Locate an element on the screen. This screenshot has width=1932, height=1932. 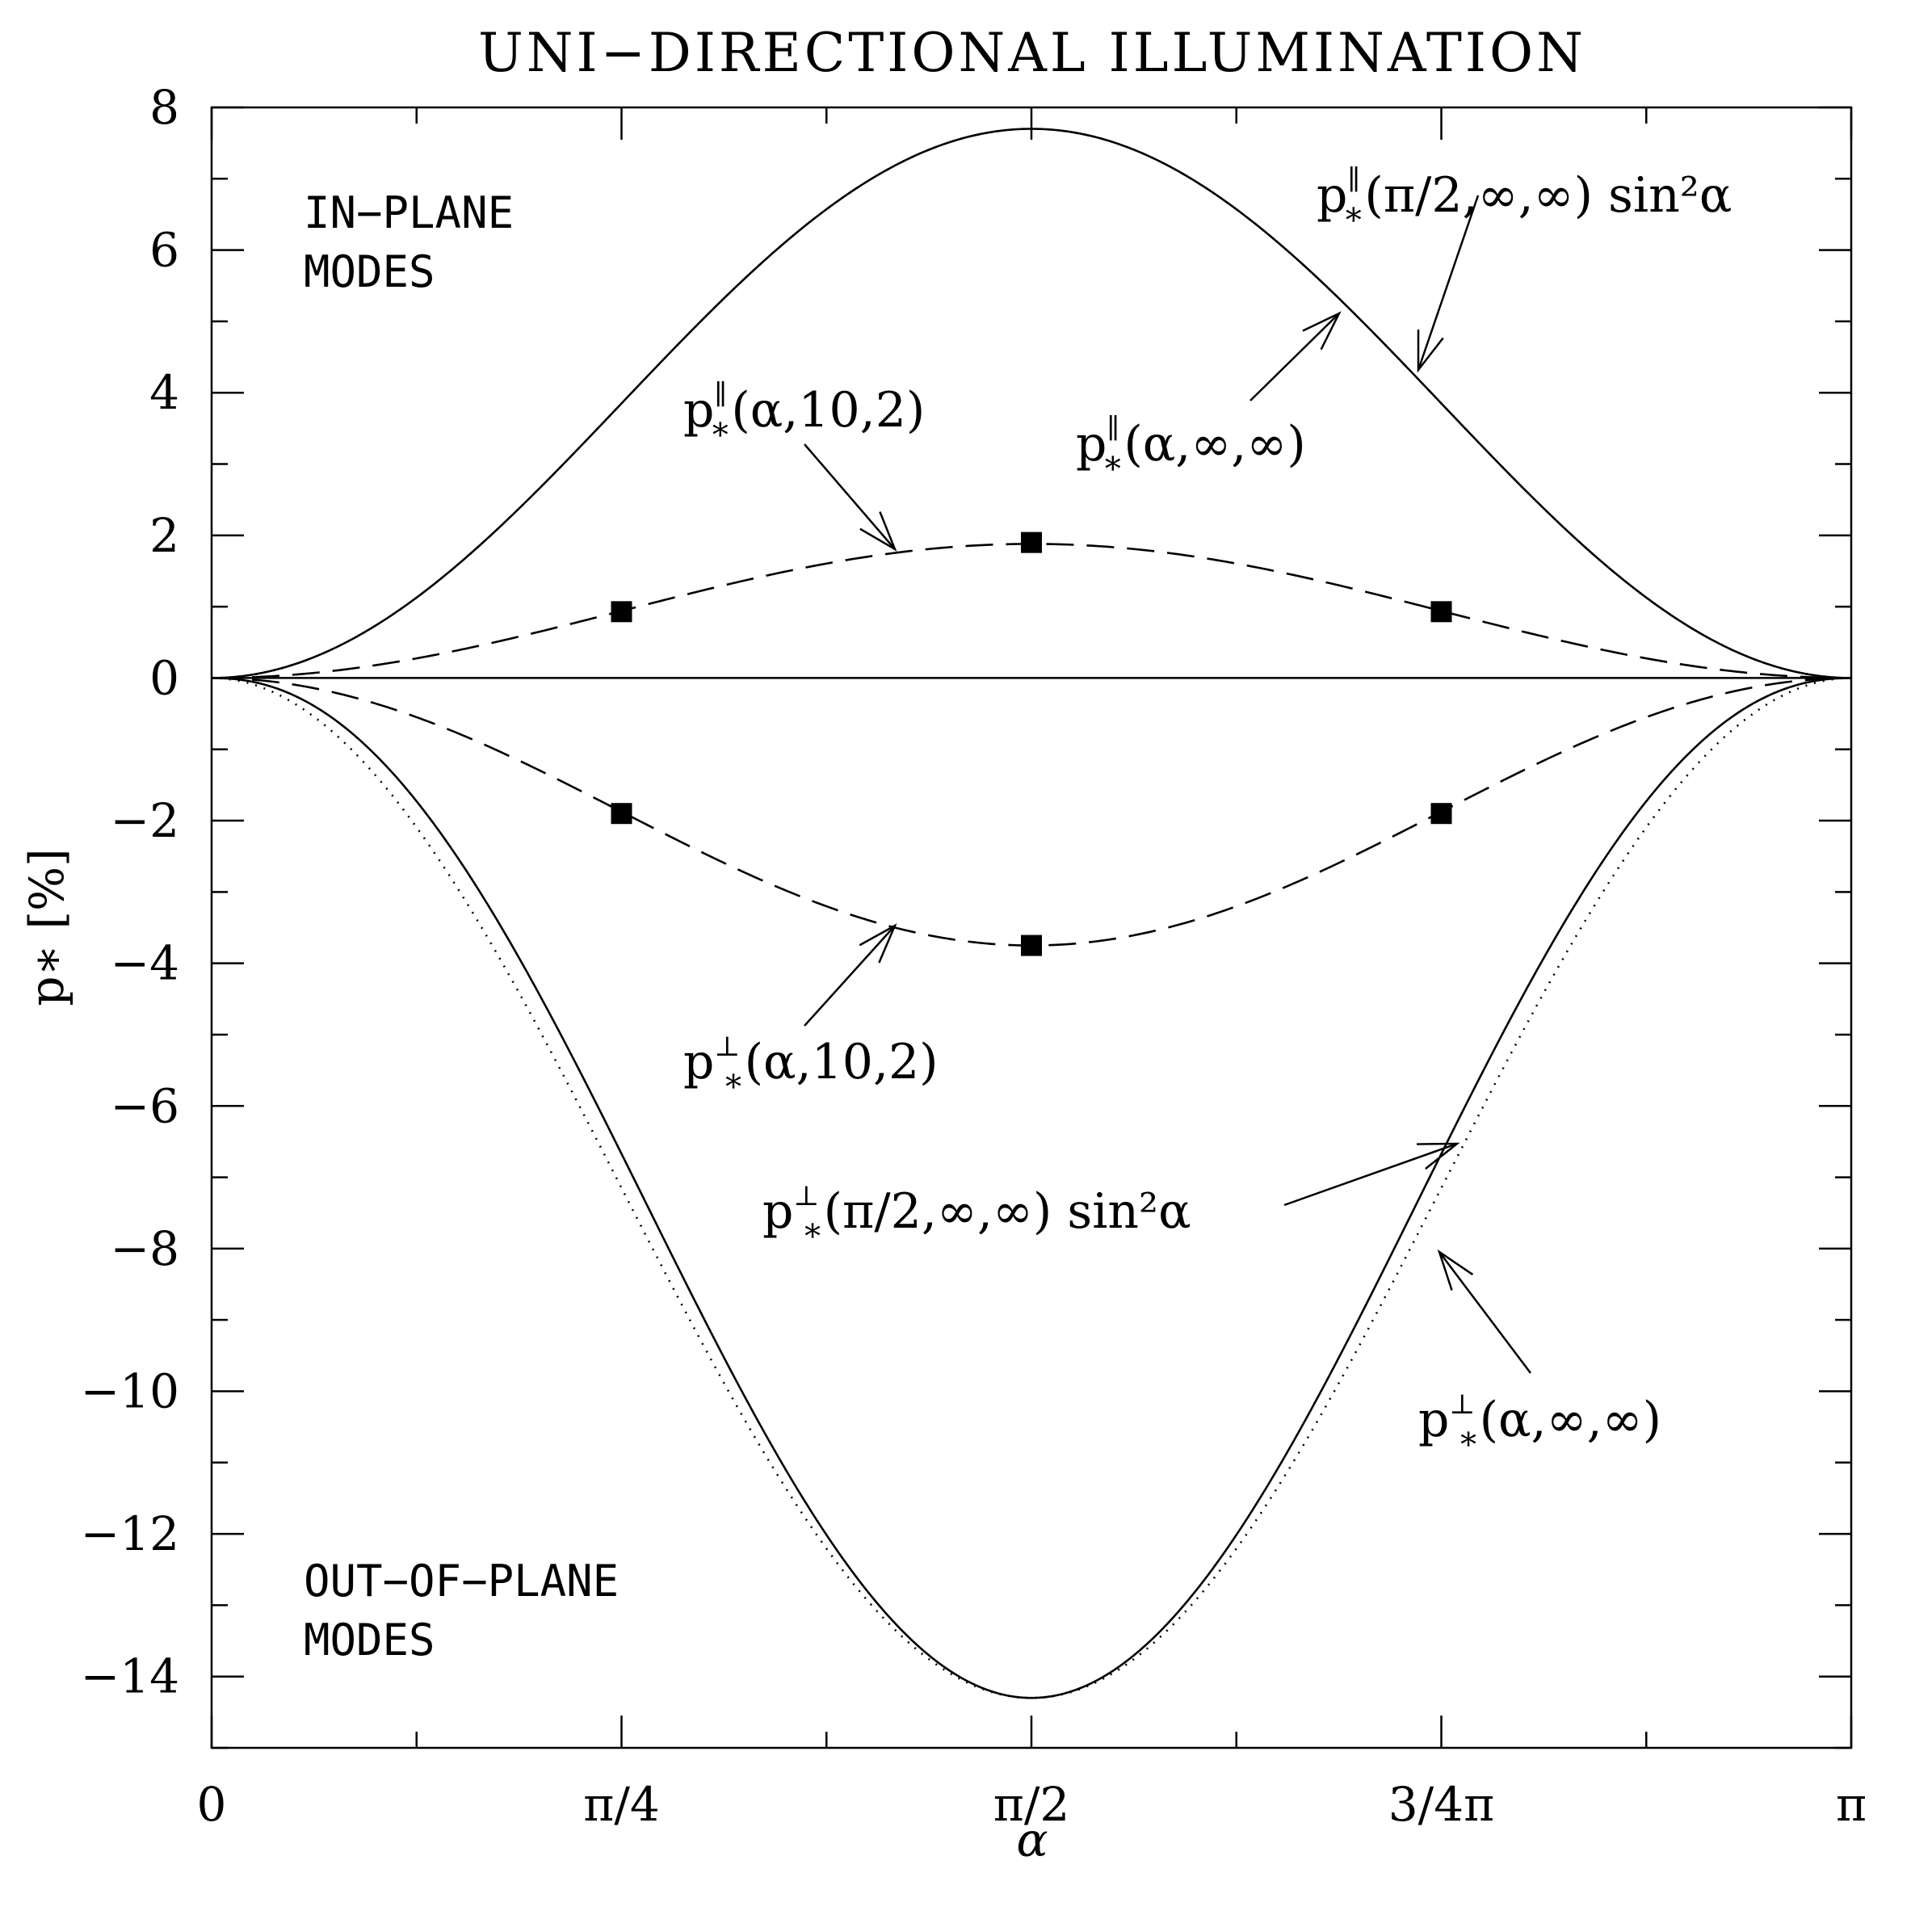
y-tick-label: −12 is located at coordinates (130, 1533).